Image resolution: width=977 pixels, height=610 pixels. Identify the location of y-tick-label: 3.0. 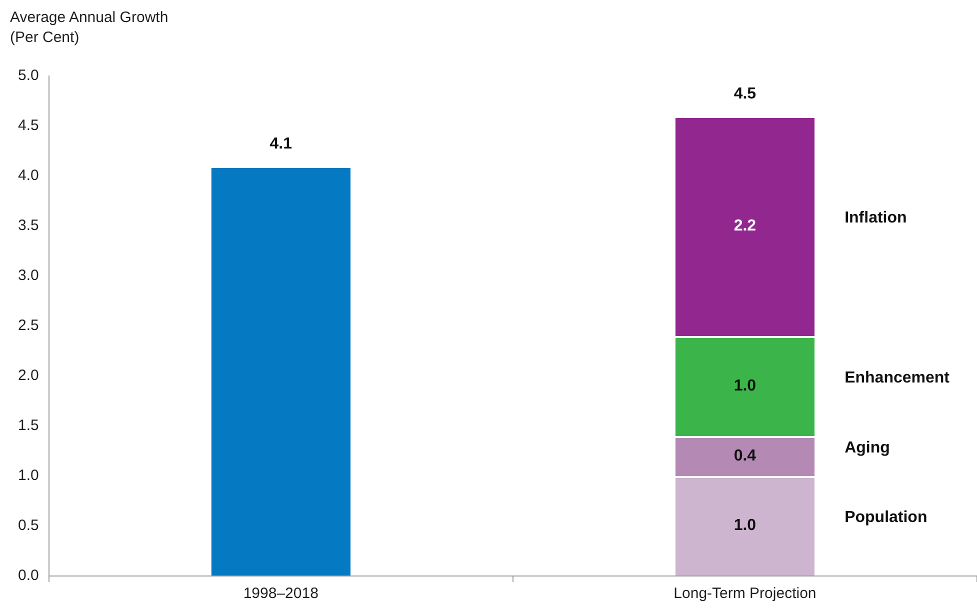
(28, 275).